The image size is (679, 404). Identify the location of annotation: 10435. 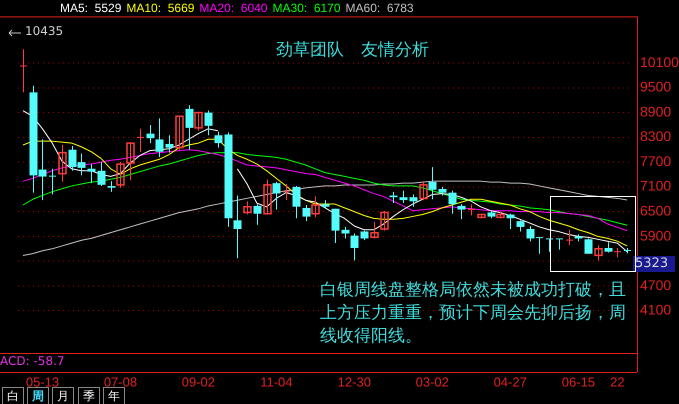
(44, 31).